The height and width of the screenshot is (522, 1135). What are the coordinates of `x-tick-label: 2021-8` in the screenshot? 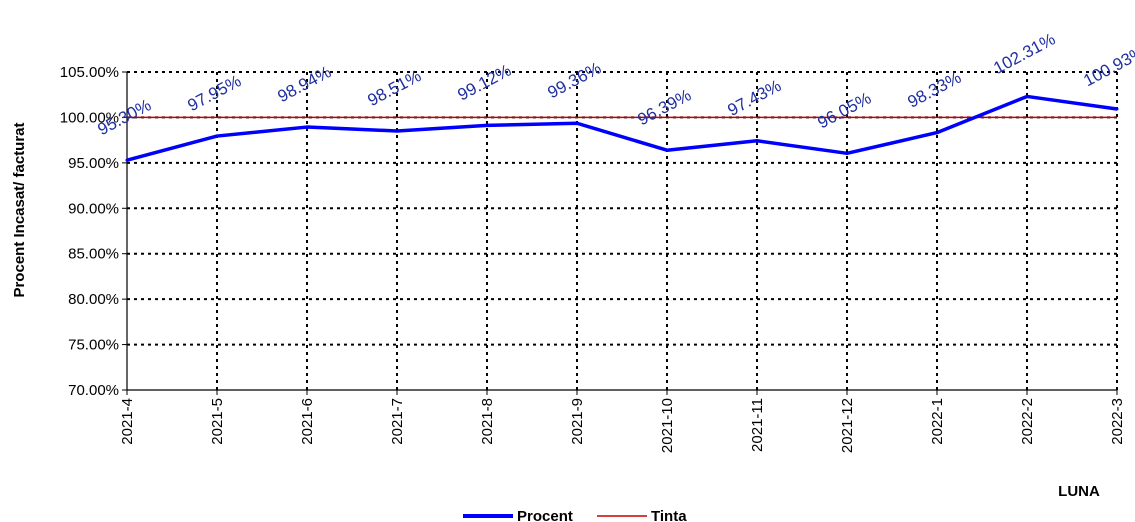 It's located at (487, 421).